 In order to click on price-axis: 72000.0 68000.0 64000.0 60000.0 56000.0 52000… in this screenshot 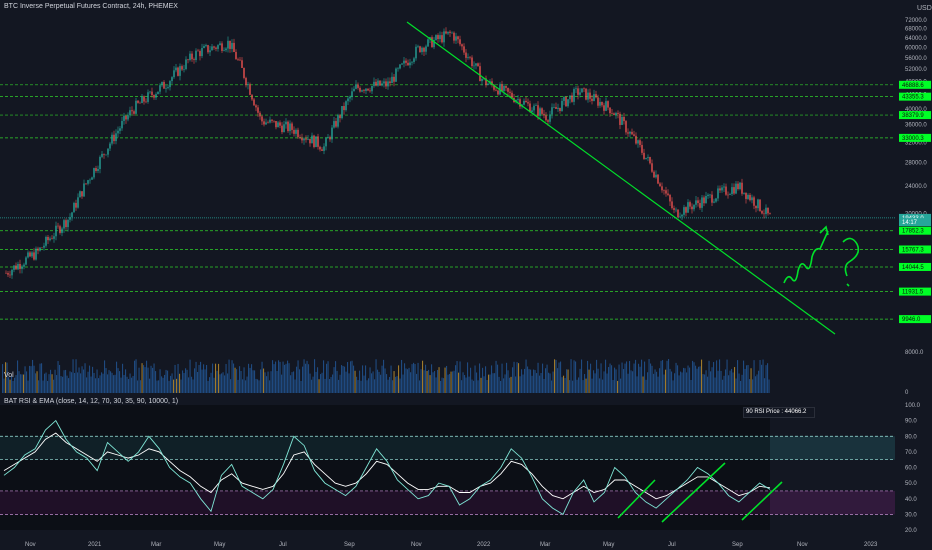, I will do `click(915, 187)`.